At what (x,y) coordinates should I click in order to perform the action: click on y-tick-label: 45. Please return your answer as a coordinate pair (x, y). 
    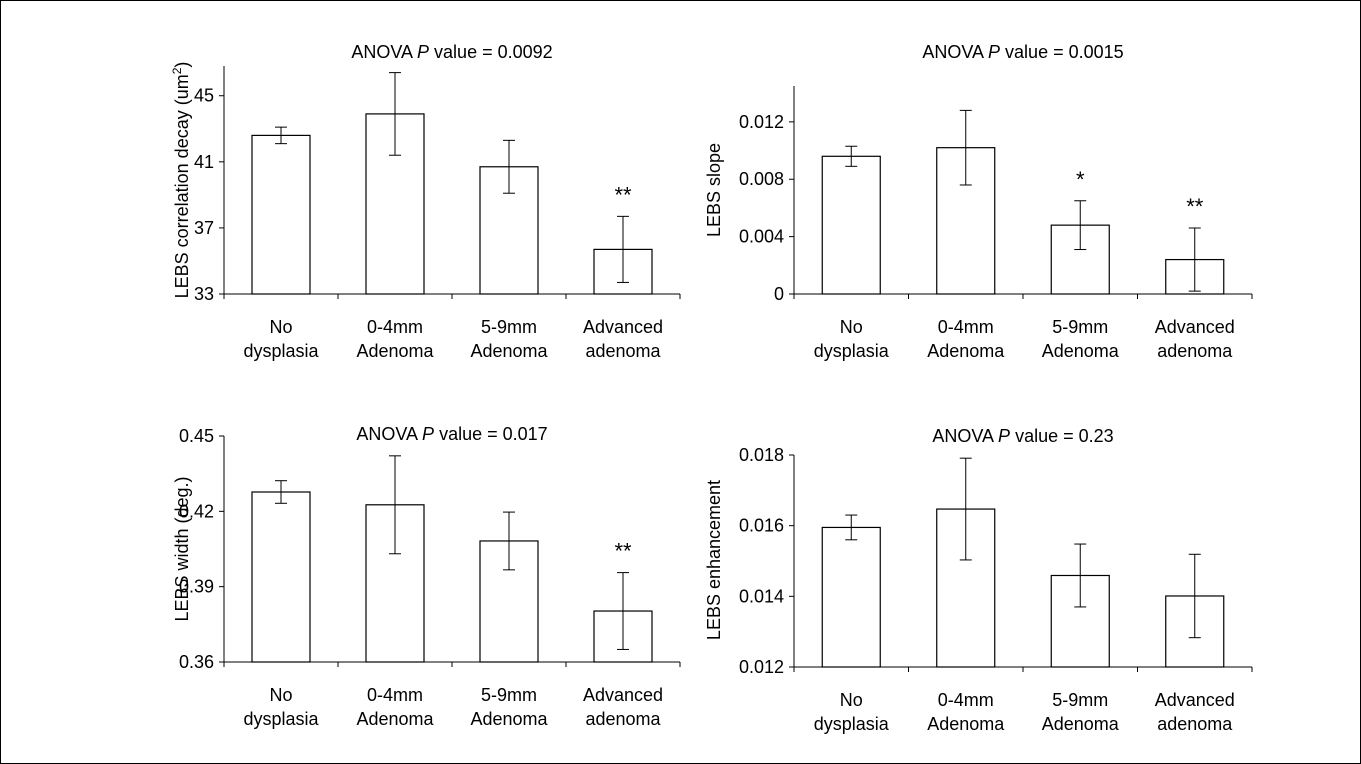
    Looking at the image, I should click on (204, 96).